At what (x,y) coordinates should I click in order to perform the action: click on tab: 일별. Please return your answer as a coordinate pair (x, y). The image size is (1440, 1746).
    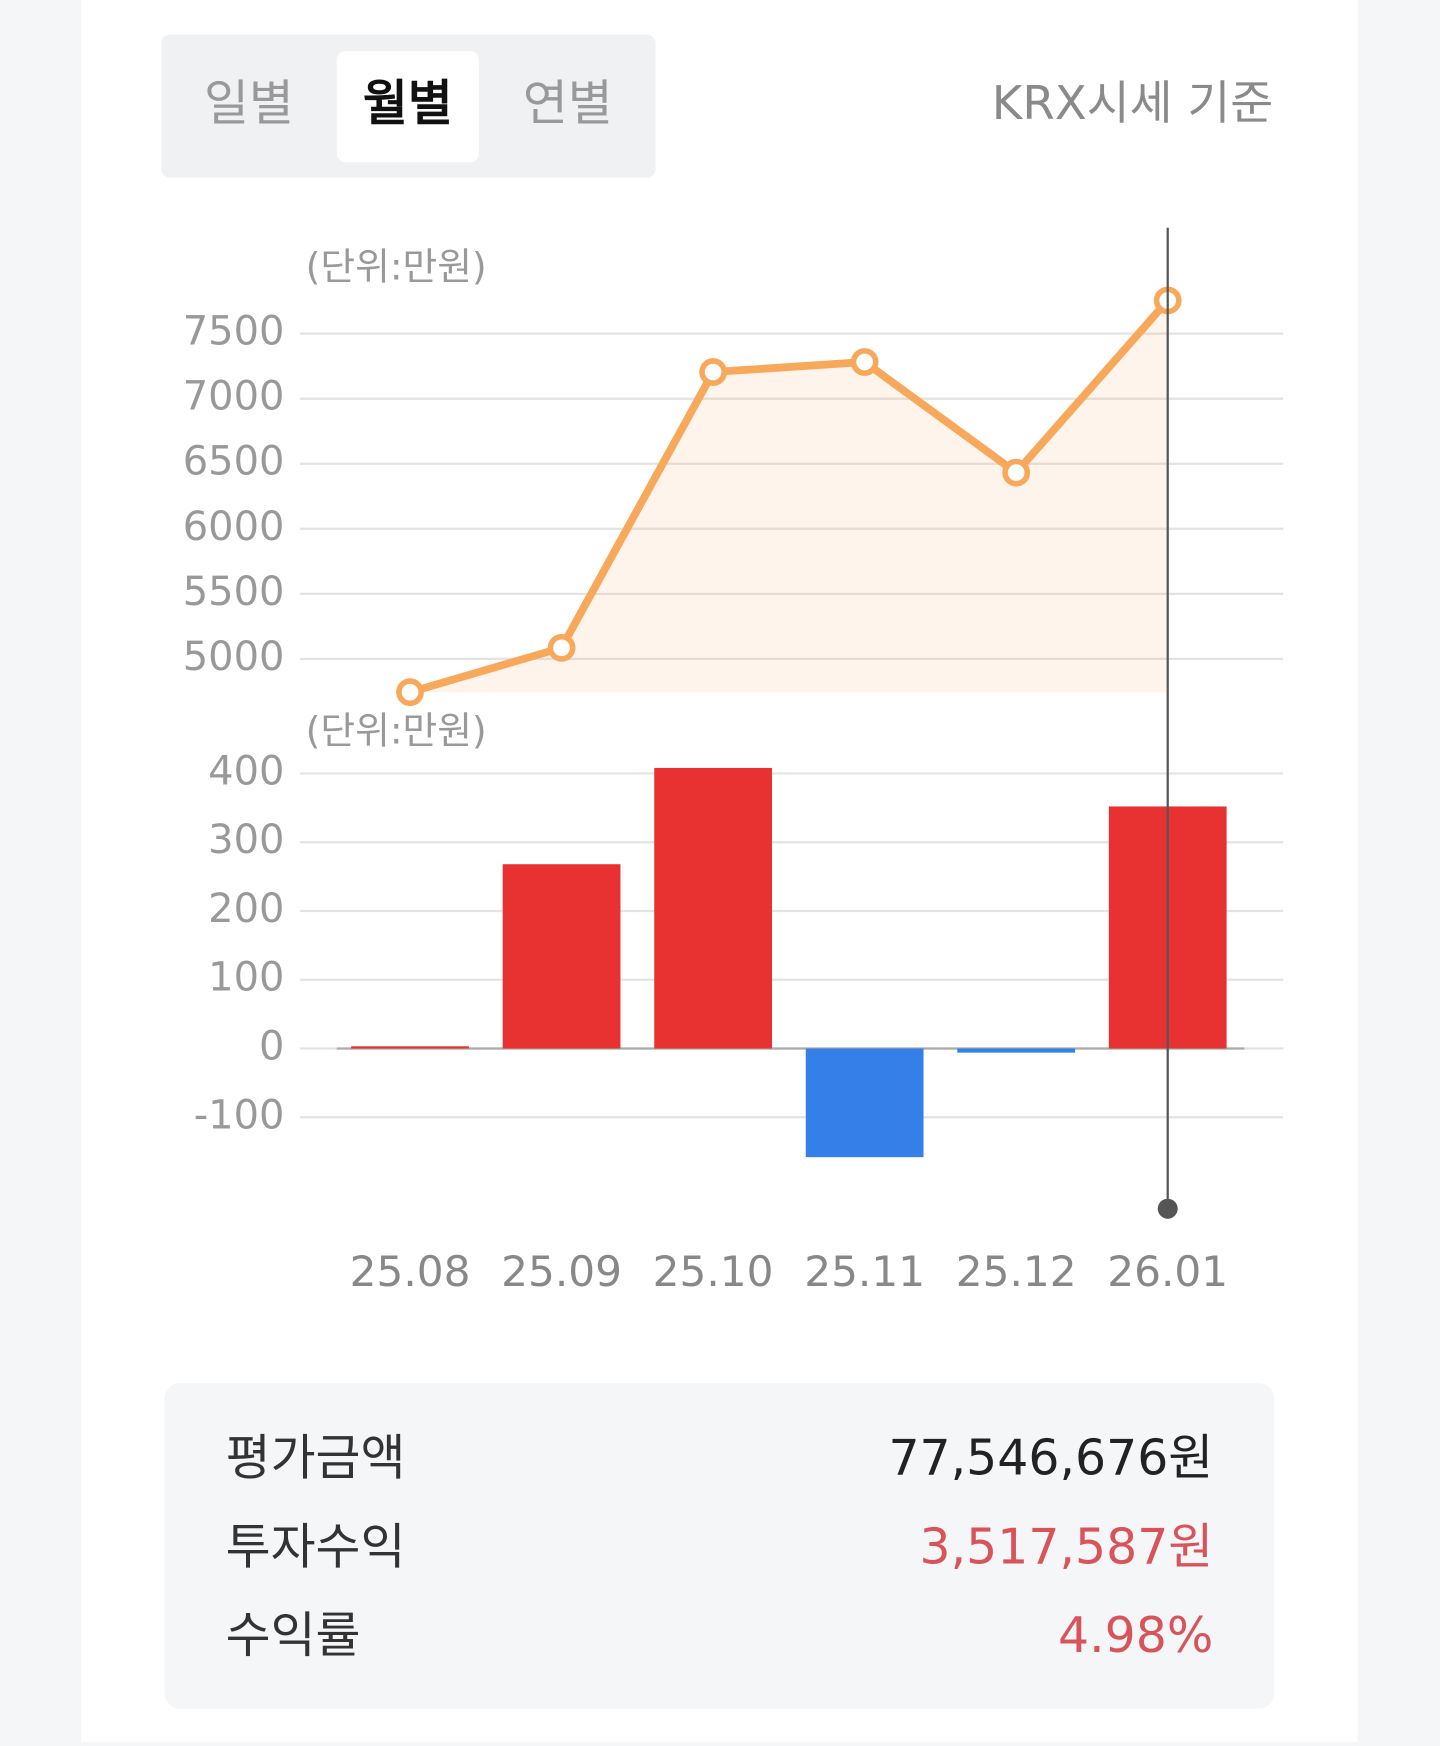
    Looking at the image, I should click on (249, 103).